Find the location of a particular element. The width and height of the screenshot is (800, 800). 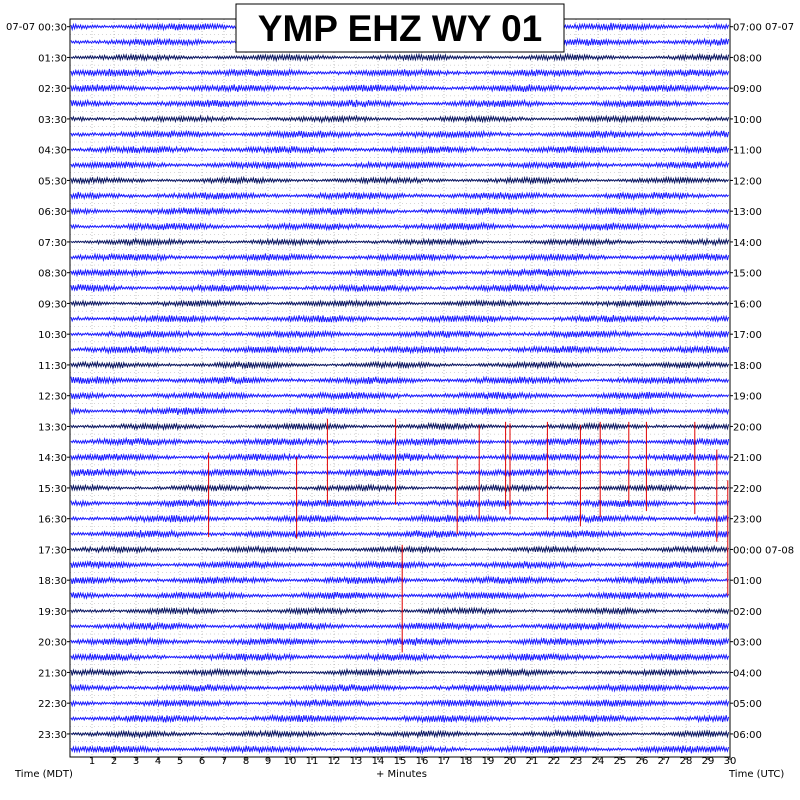

left-time-label: 01:30 is located at coordinates (52, 58).